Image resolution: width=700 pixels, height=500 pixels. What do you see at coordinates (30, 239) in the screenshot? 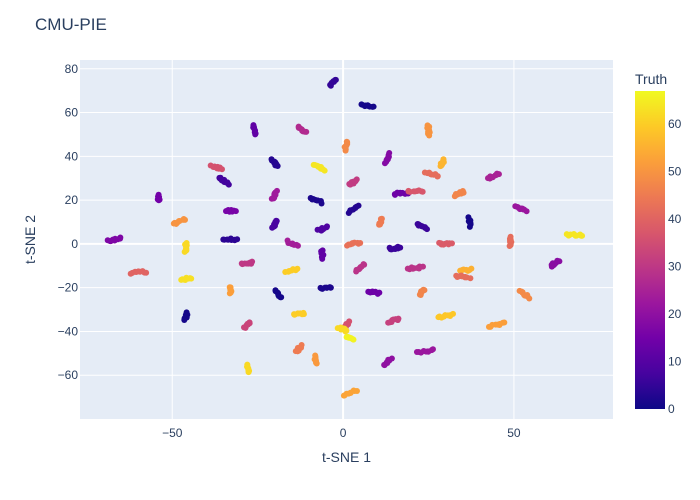
I see `y-axis-title: t-SNE 2` at bounding box center [30, 239].